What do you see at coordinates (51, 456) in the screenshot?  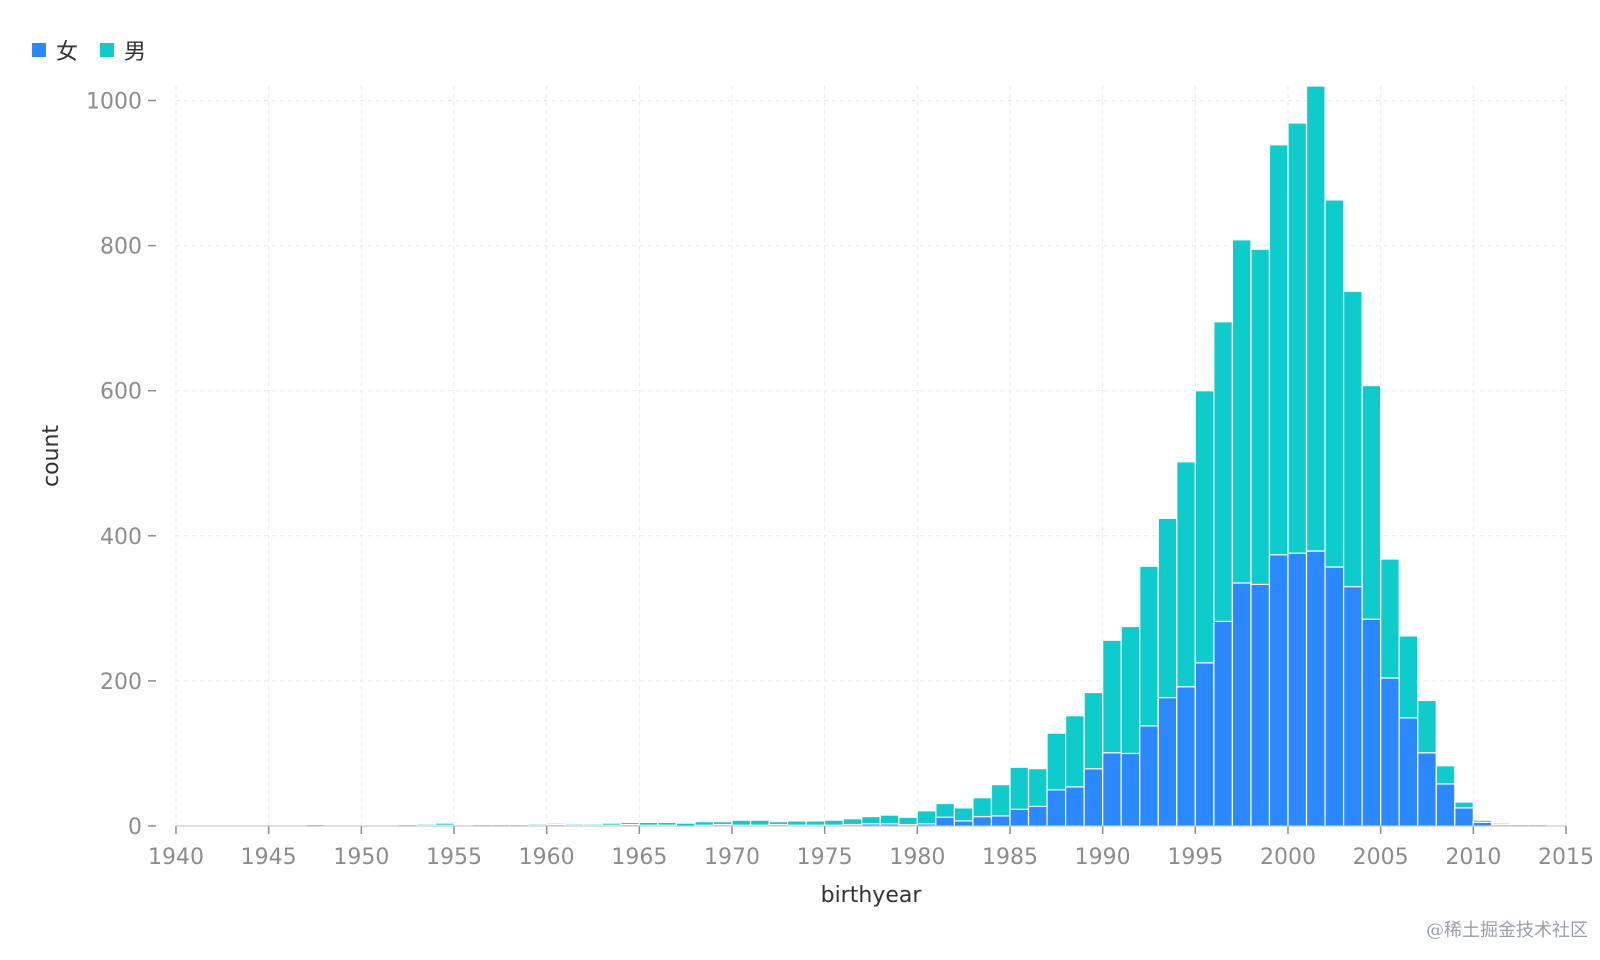 I see `y-axis-title: count` at bounding box center [51, 456].